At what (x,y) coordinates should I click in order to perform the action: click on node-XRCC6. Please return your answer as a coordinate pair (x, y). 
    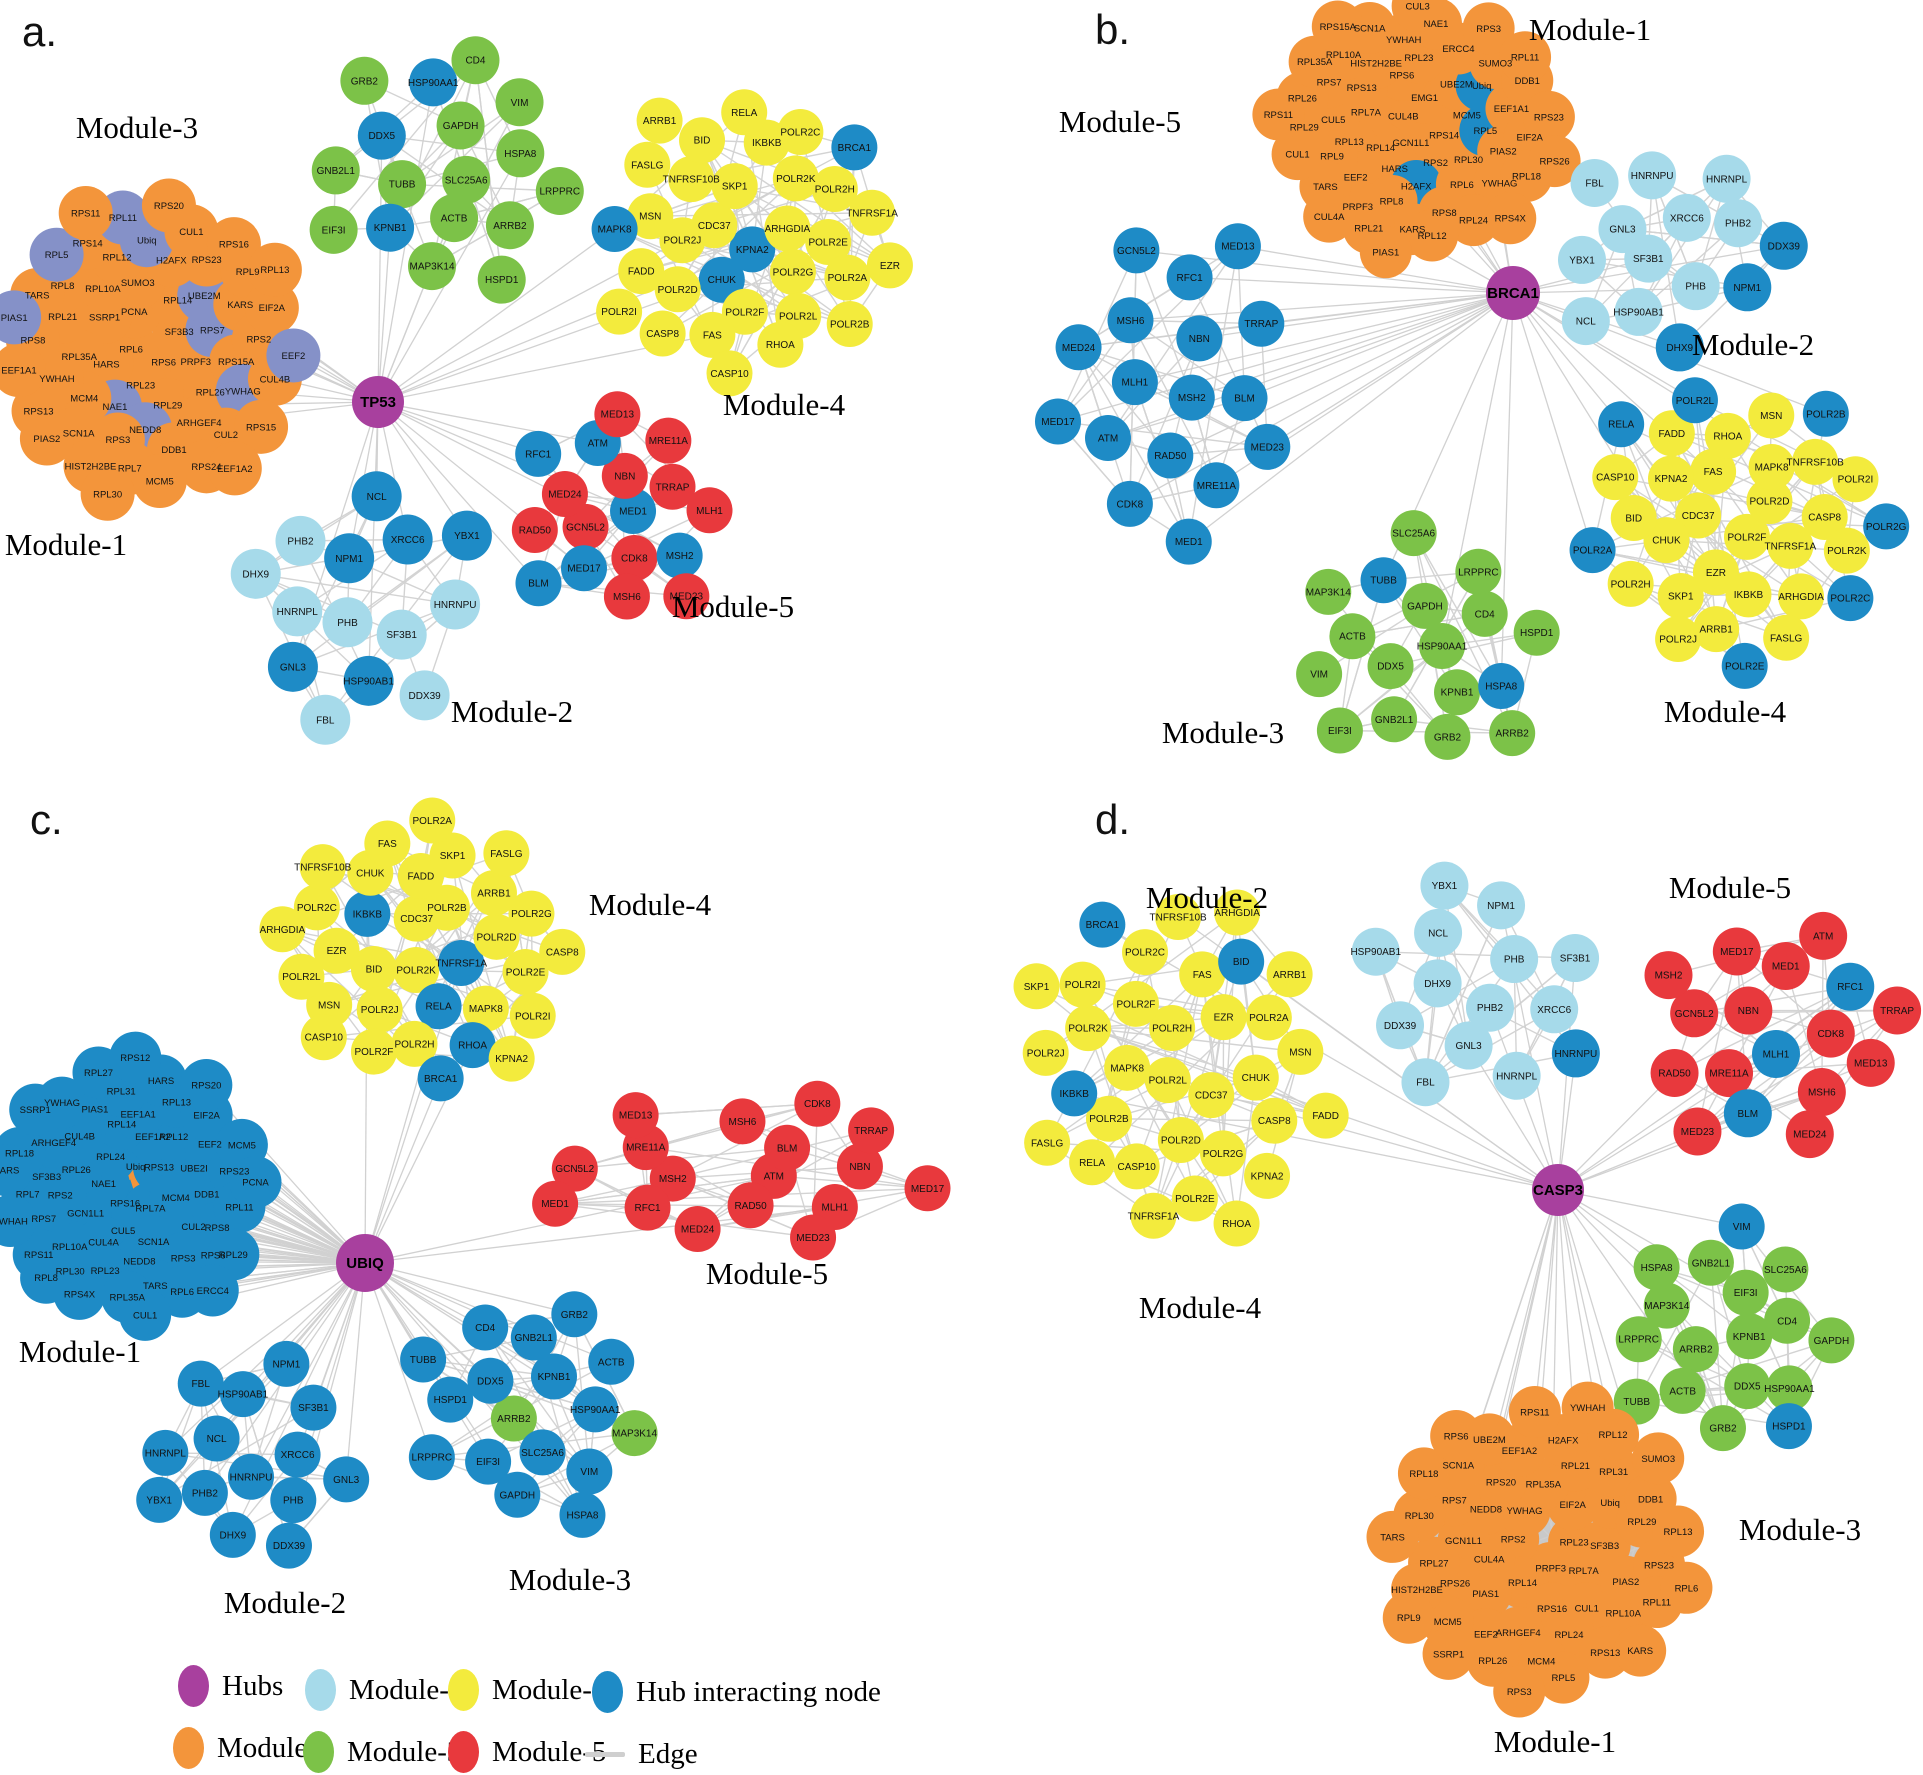
    Looking at the image, I should click on (1686, 217).